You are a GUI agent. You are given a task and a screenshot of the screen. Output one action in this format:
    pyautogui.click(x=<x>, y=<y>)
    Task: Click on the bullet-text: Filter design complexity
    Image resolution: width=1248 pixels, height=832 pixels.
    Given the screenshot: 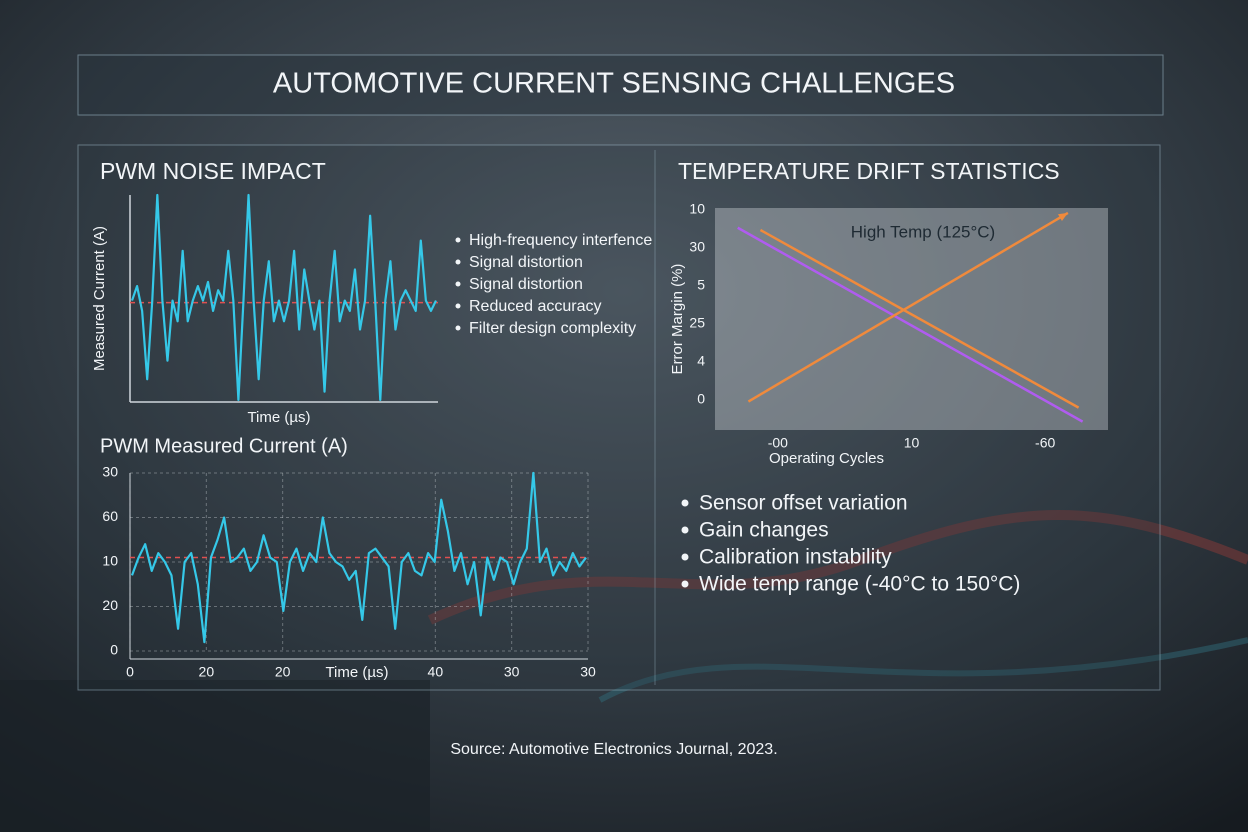 What is the action you would take?
    pyautogui.click(x=552, y=328)
    